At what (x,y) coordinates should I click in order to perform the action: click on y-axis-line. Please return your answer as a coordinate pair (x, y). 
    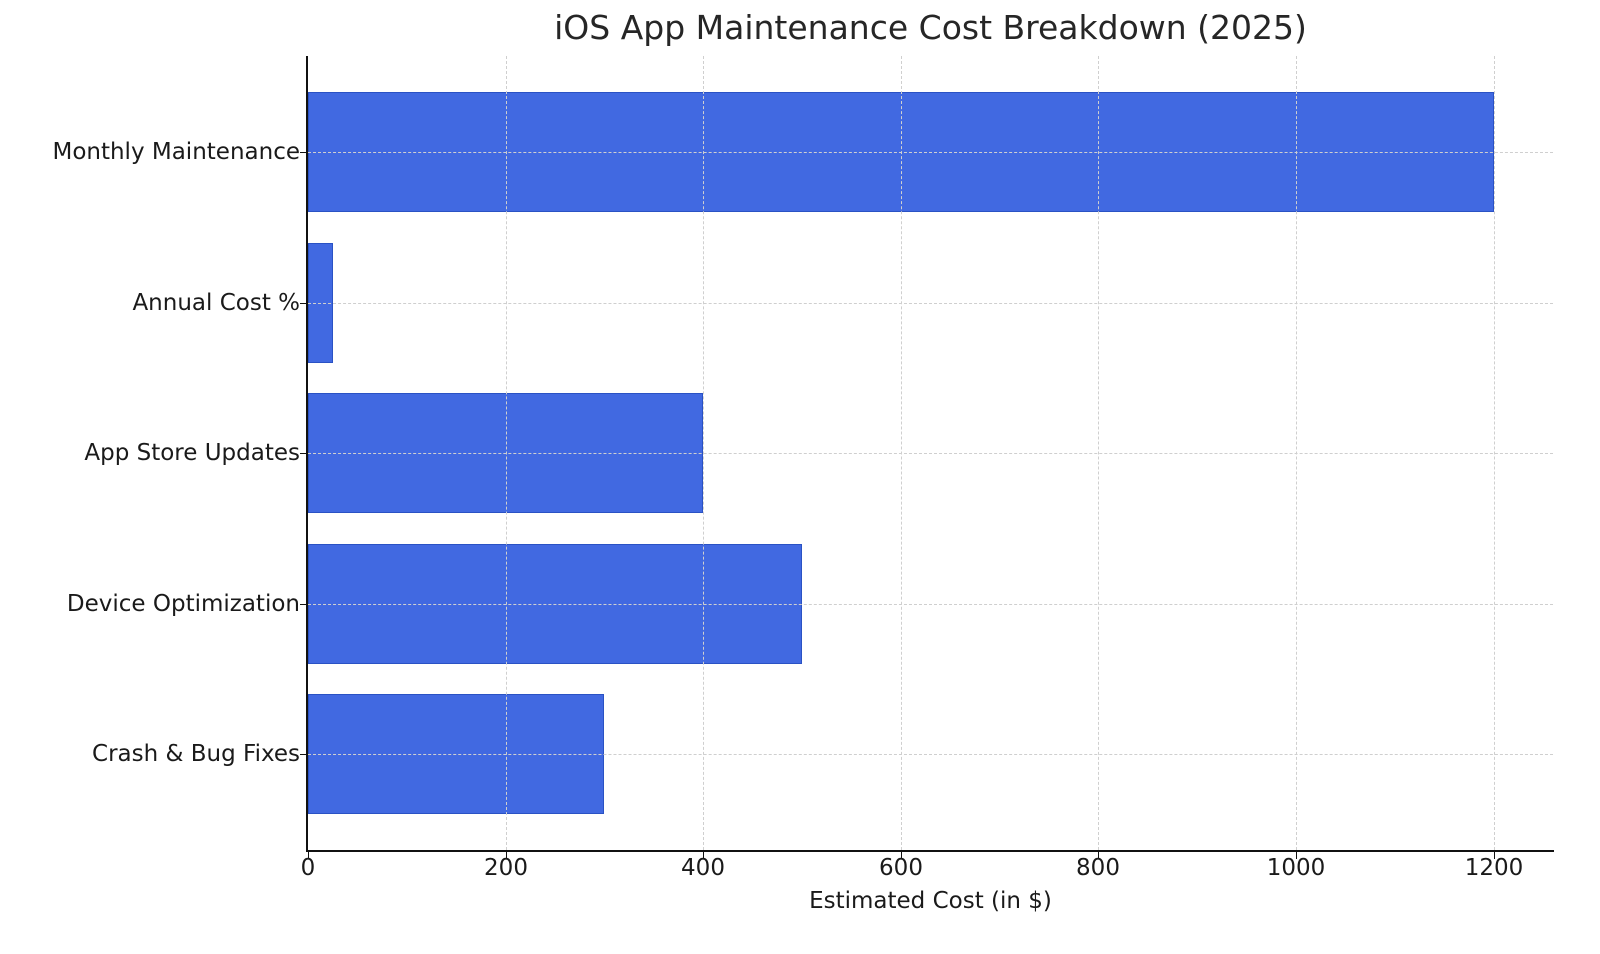
    Looking at the image, I should click on (307, 454).